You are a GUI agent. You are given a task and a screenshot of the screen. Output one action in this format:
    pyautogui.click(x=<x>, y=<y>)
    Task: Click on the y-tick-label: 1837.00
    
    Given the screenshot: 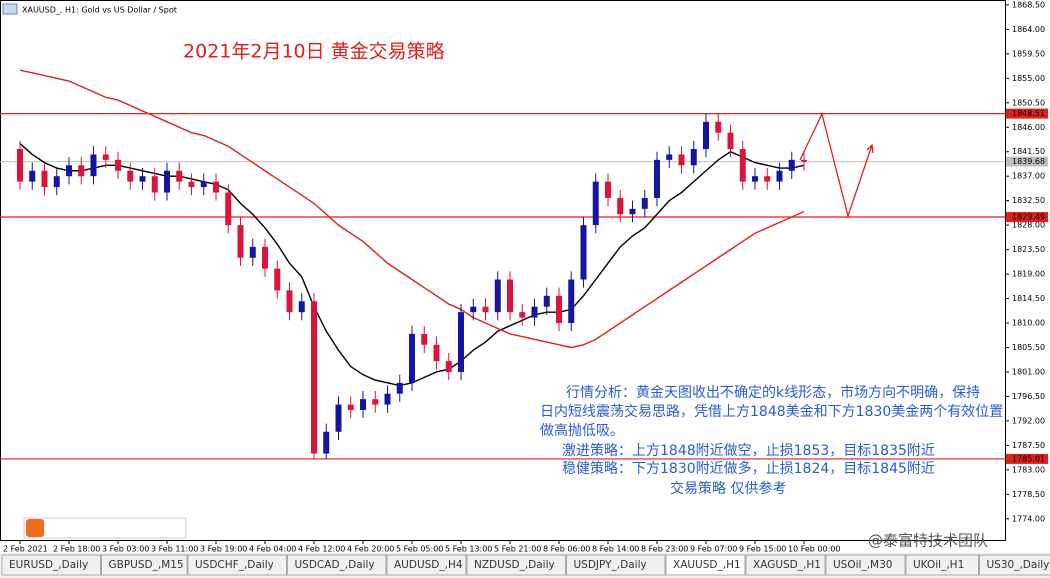 What is the action you would take?
    pyautogui.click(x=1028, y=176)
    